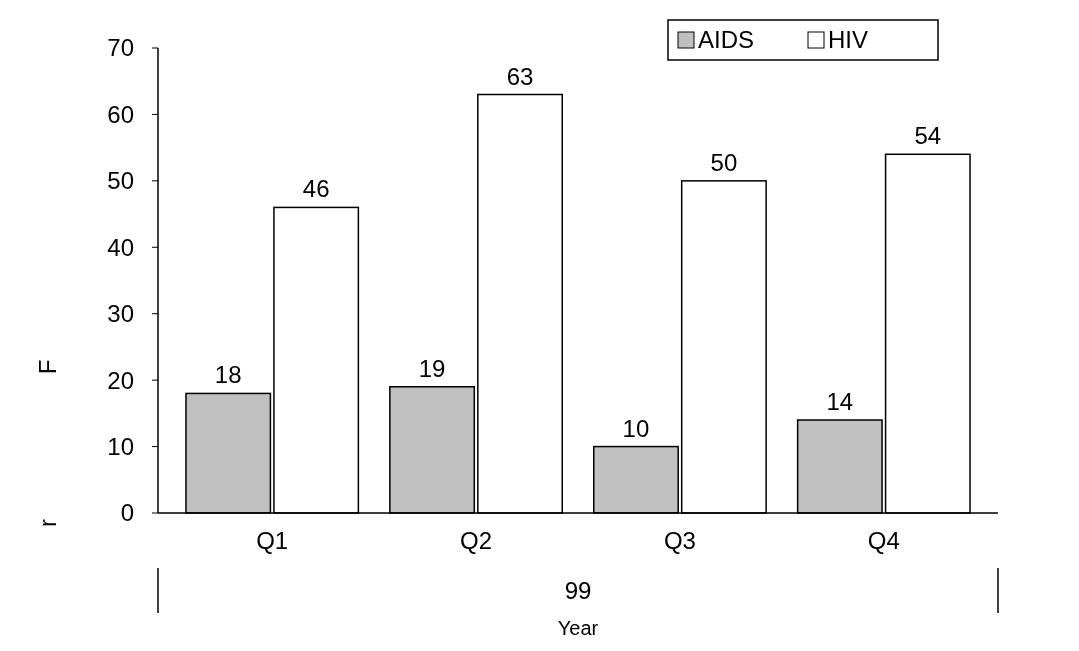 The width and height of the screenshot is (1079, 651). What do you see at coordinates (228, 375) in the screenshot?
I see `data-label: 18` at bounding box center [228, 375].